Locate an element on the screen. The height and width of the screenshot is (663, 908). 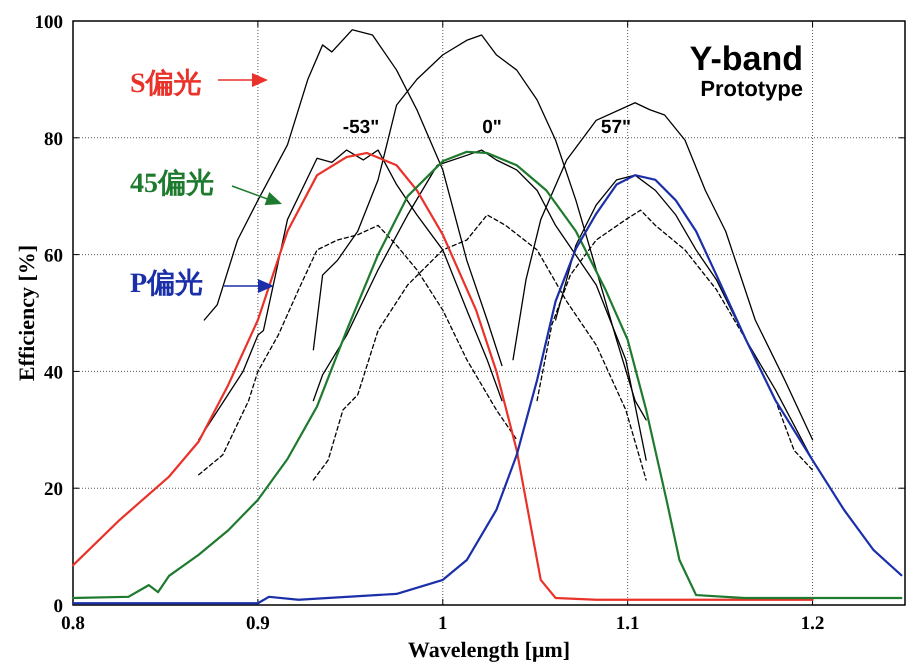
annotation: 57" is located at coordinates (616, 127).